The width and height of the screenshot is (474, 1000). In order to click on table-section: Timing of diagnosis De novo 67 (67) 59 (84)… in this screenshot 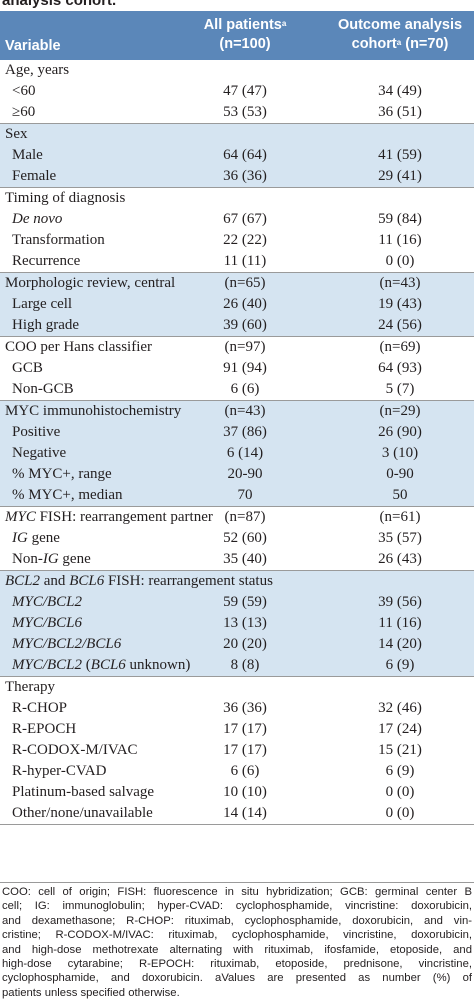, I will do `click(237, 230)`.